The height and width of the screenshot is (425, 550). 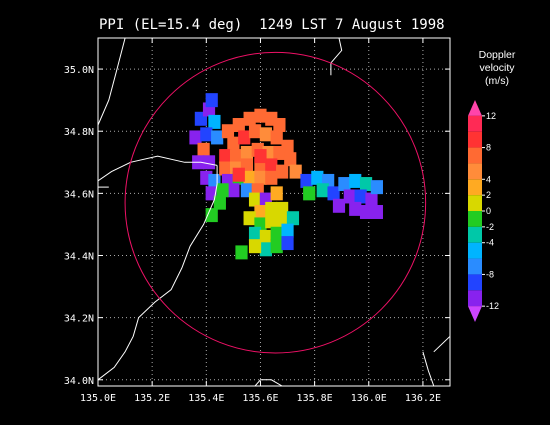 I want to click on x-tick-label: 136.0E, so click(x=369, y=398).